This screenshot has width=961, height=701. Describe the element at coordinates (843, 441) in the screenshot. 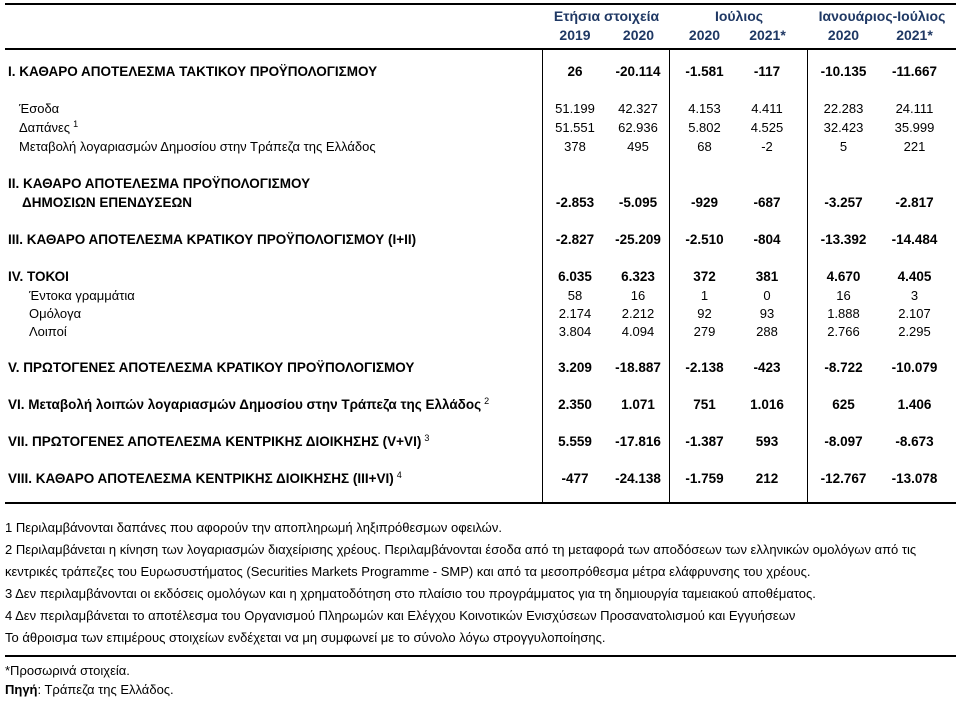

I see `value-cell: -8.097` at that location.